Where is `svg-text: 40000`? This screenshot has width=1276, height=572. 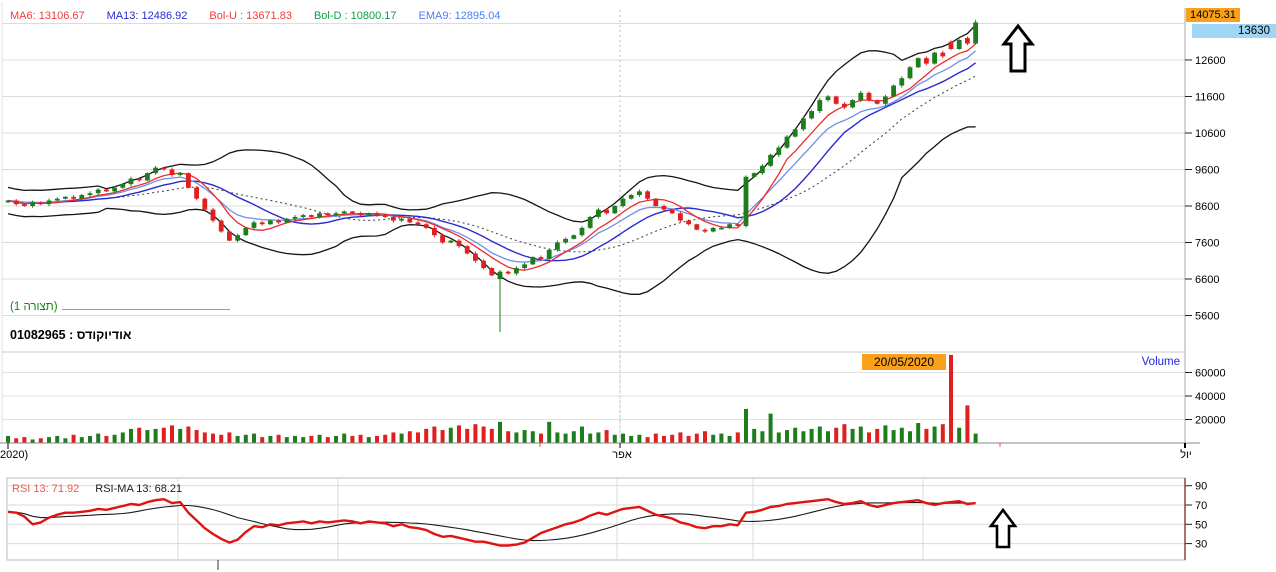
svg-text: 40000 is located at coordinates (1210, 397).